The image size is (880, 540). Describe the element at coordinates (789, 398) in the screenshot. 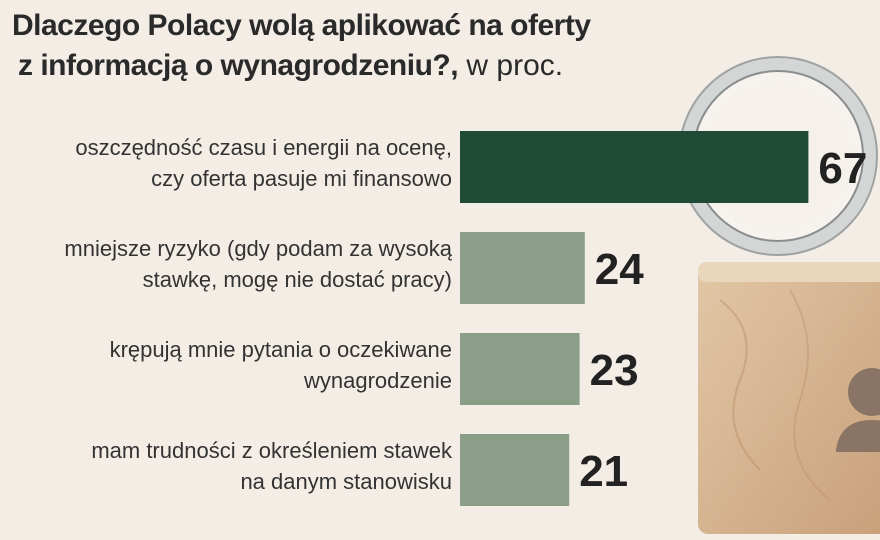

I see `wooden-block-illustration` at that location.